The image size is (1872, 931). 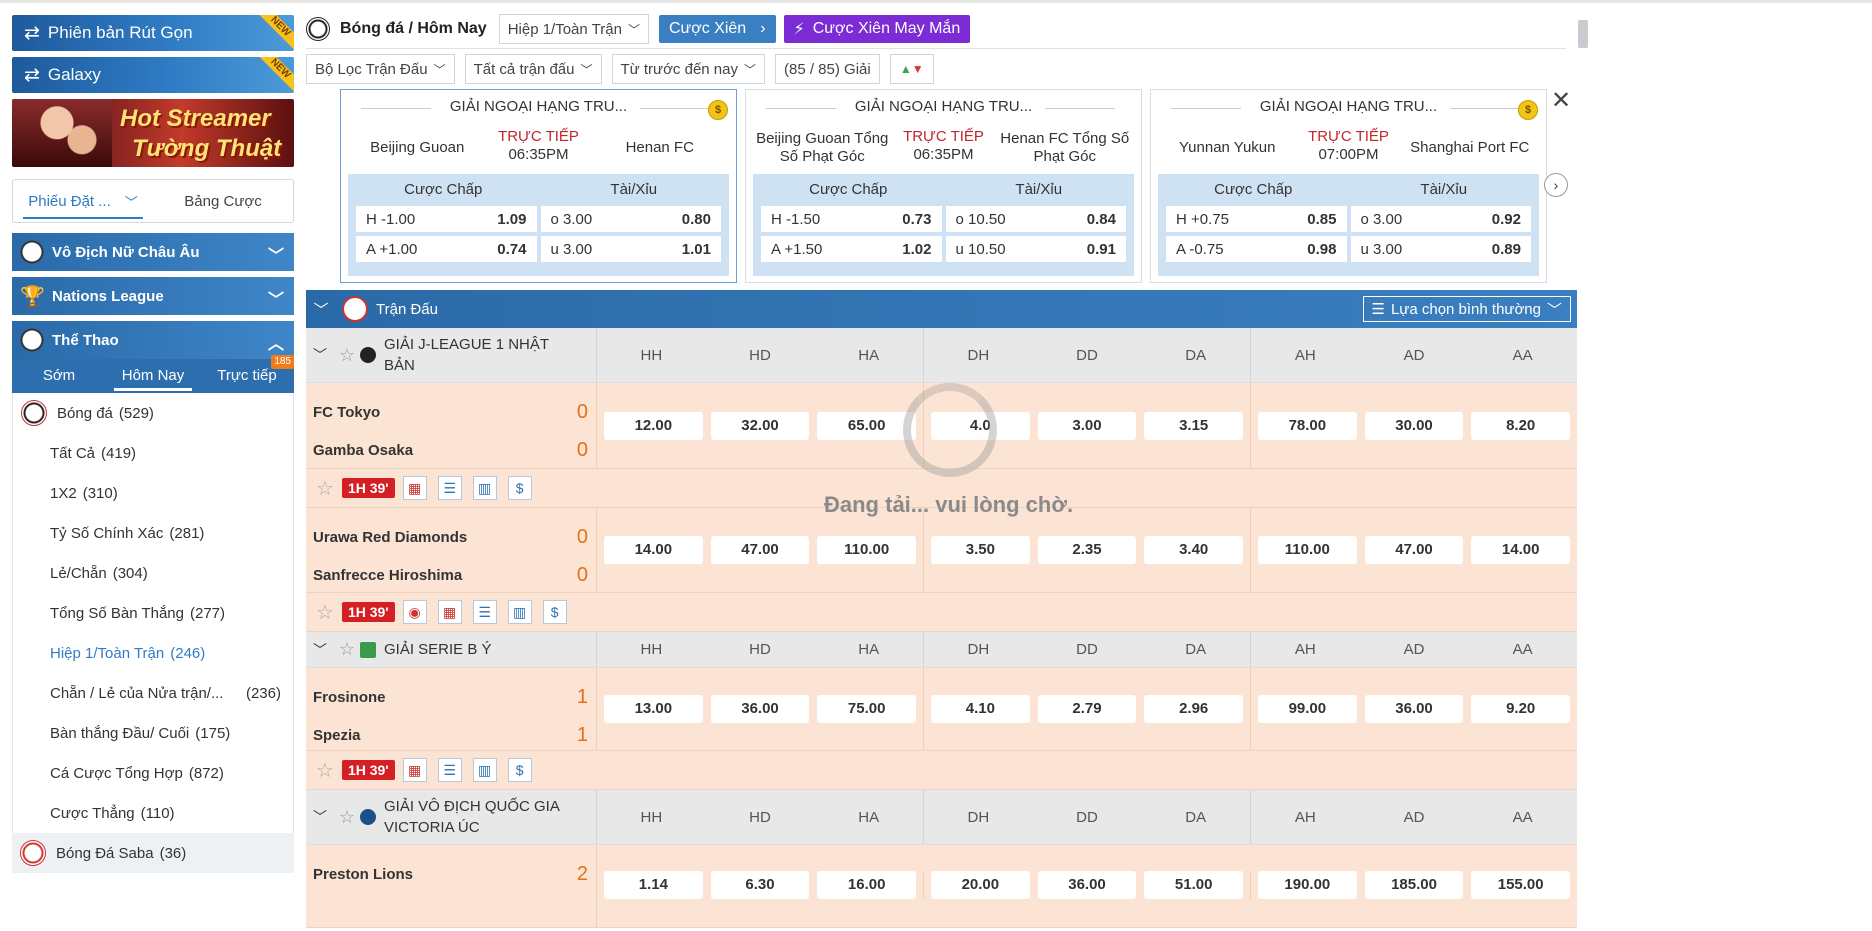 What do you see at coordinates (153, 33) in the screenshot?
I see `promo-compact-version: ⇄ Phiên bản Rút Gọn NEW` at bounding box center [153, 33].